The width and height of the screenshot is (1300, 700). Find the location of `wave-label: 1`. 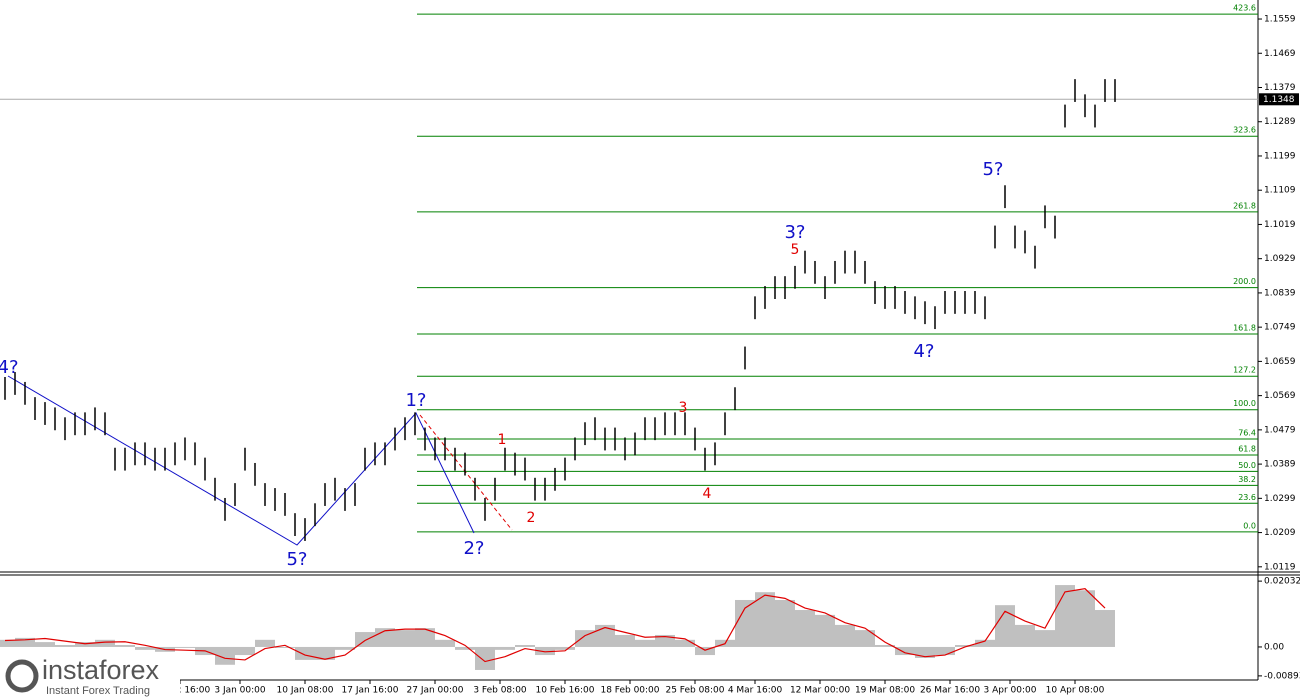

wave-label: 1 is located at coordinates (502, 440).